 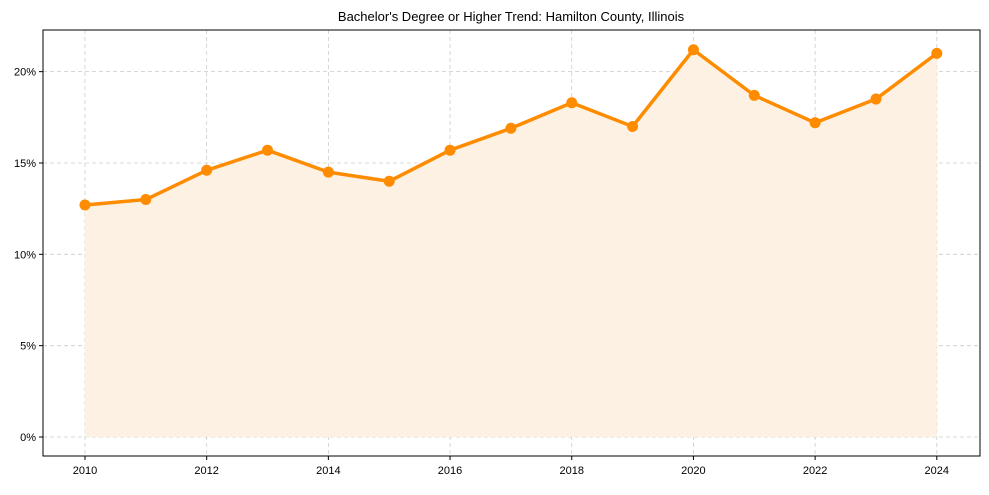 What do you see at coordinates (328, 471) in the screenshot?
I see `x-tick-label: 2014` at bounding box center [328, 471].